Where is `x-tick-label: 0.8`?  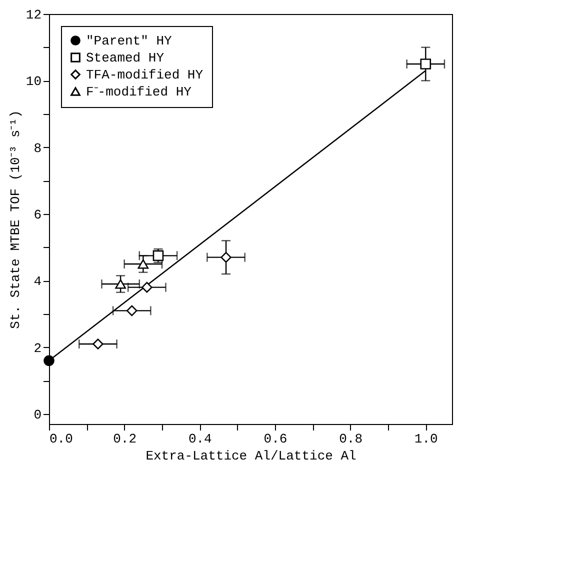
x-tick-label: 0.8 is located at coordinates (351, 439).